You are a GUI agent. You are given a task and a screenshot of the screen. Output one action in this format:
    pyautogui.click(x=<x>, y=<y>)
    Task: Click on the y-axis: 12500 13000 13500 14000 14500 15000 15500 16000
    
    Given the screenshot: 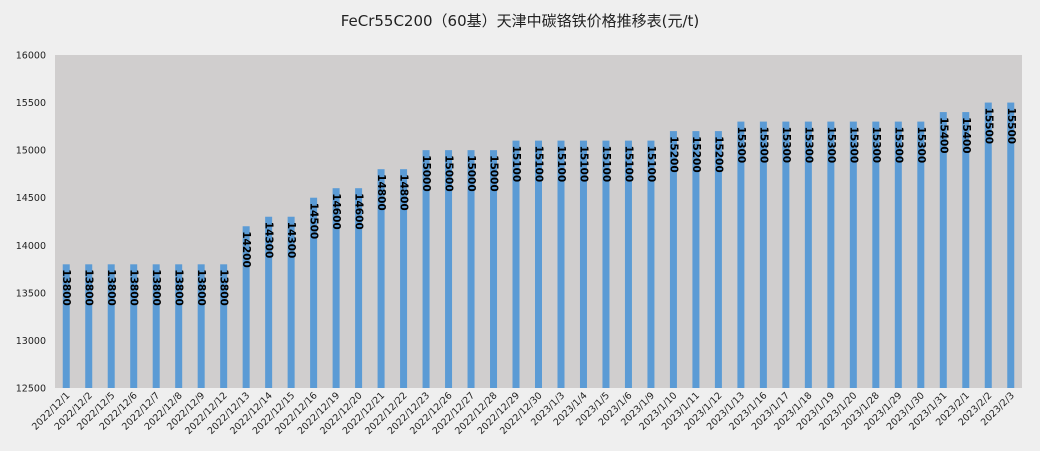 What is the action you would take?
    pyautogui.click(x=31, y=223)
    